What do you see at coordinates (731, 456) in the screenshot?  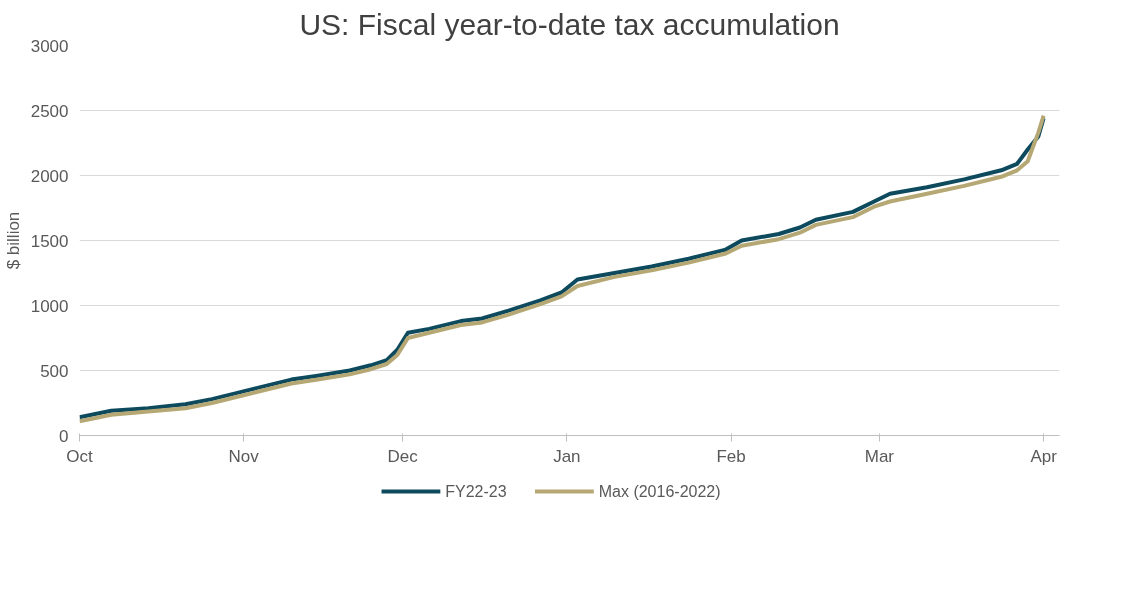 I see `x-tick-label: Feb` at bounding box center [731, 456].